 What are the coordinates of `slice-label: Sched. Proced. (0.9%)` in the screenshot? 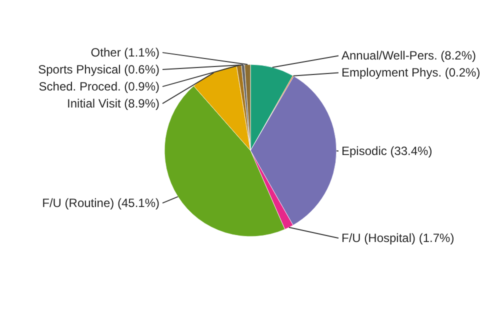 It's located at (99, 87).